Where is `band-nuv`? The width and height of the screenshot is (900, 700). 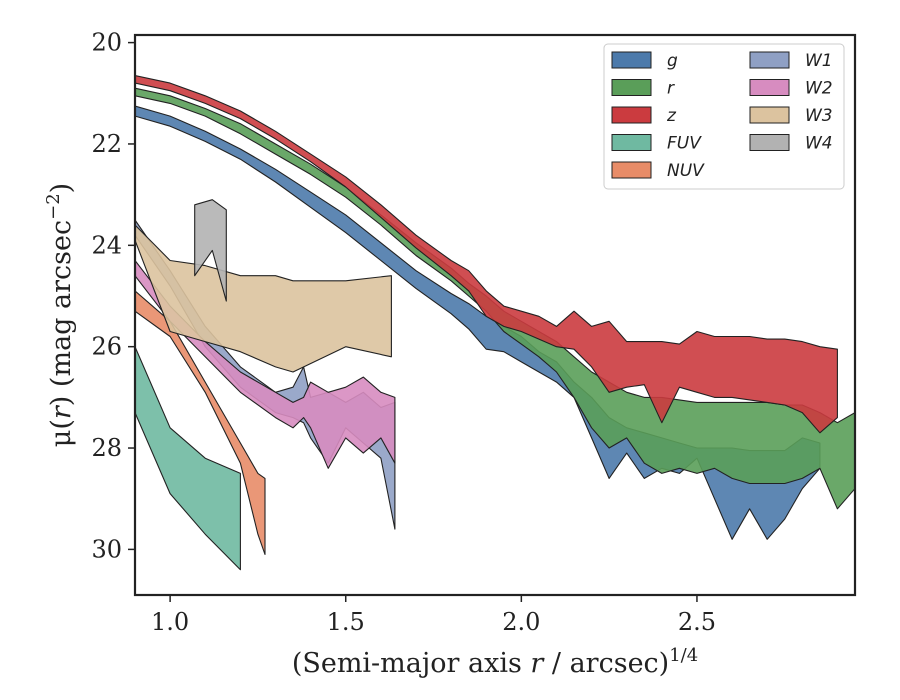 band-nuv is located at coordinates (200, 423).